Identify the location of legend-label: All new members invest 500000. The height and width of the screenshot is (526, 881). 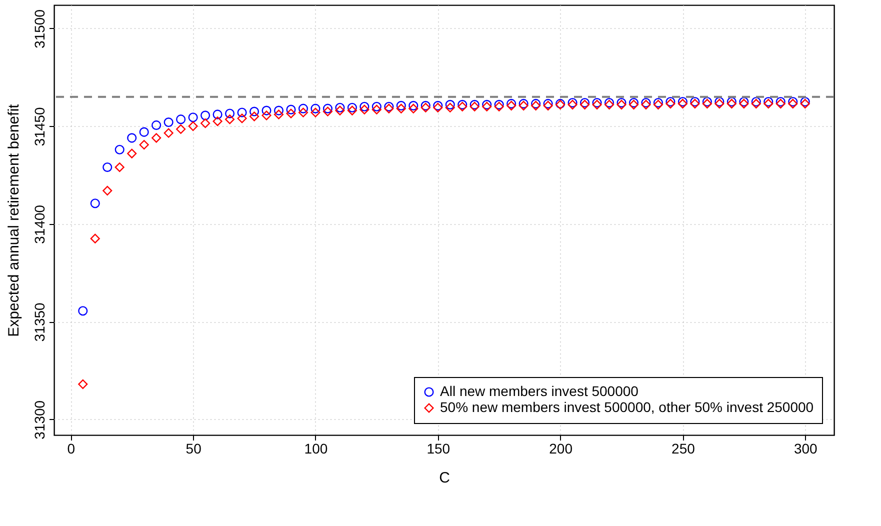
(539, 391).